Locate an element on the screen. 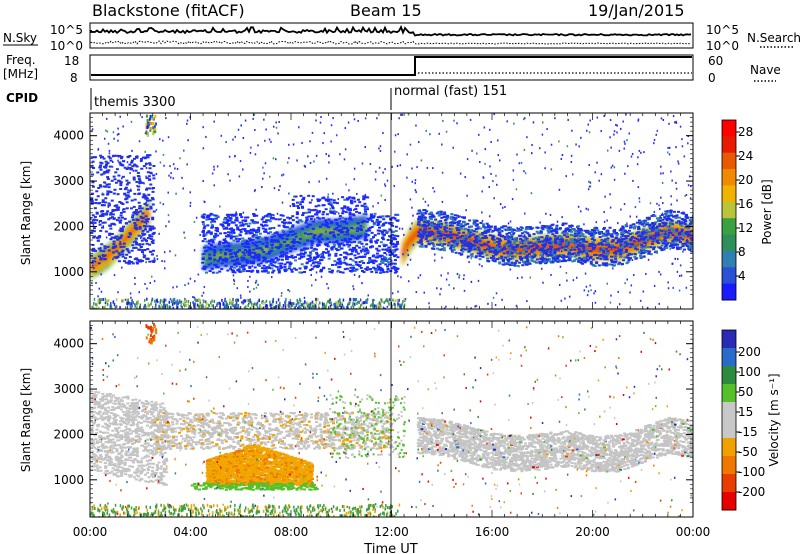  nave-tick-top: 60 is located at coordinates (715, 61).